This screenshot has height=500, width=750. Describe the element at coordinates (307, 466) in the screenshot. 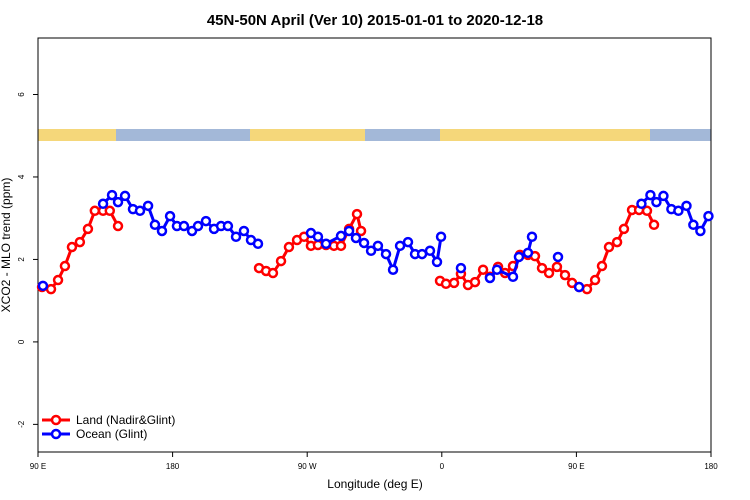

I see `x-tick-label: 90 W` at that location.